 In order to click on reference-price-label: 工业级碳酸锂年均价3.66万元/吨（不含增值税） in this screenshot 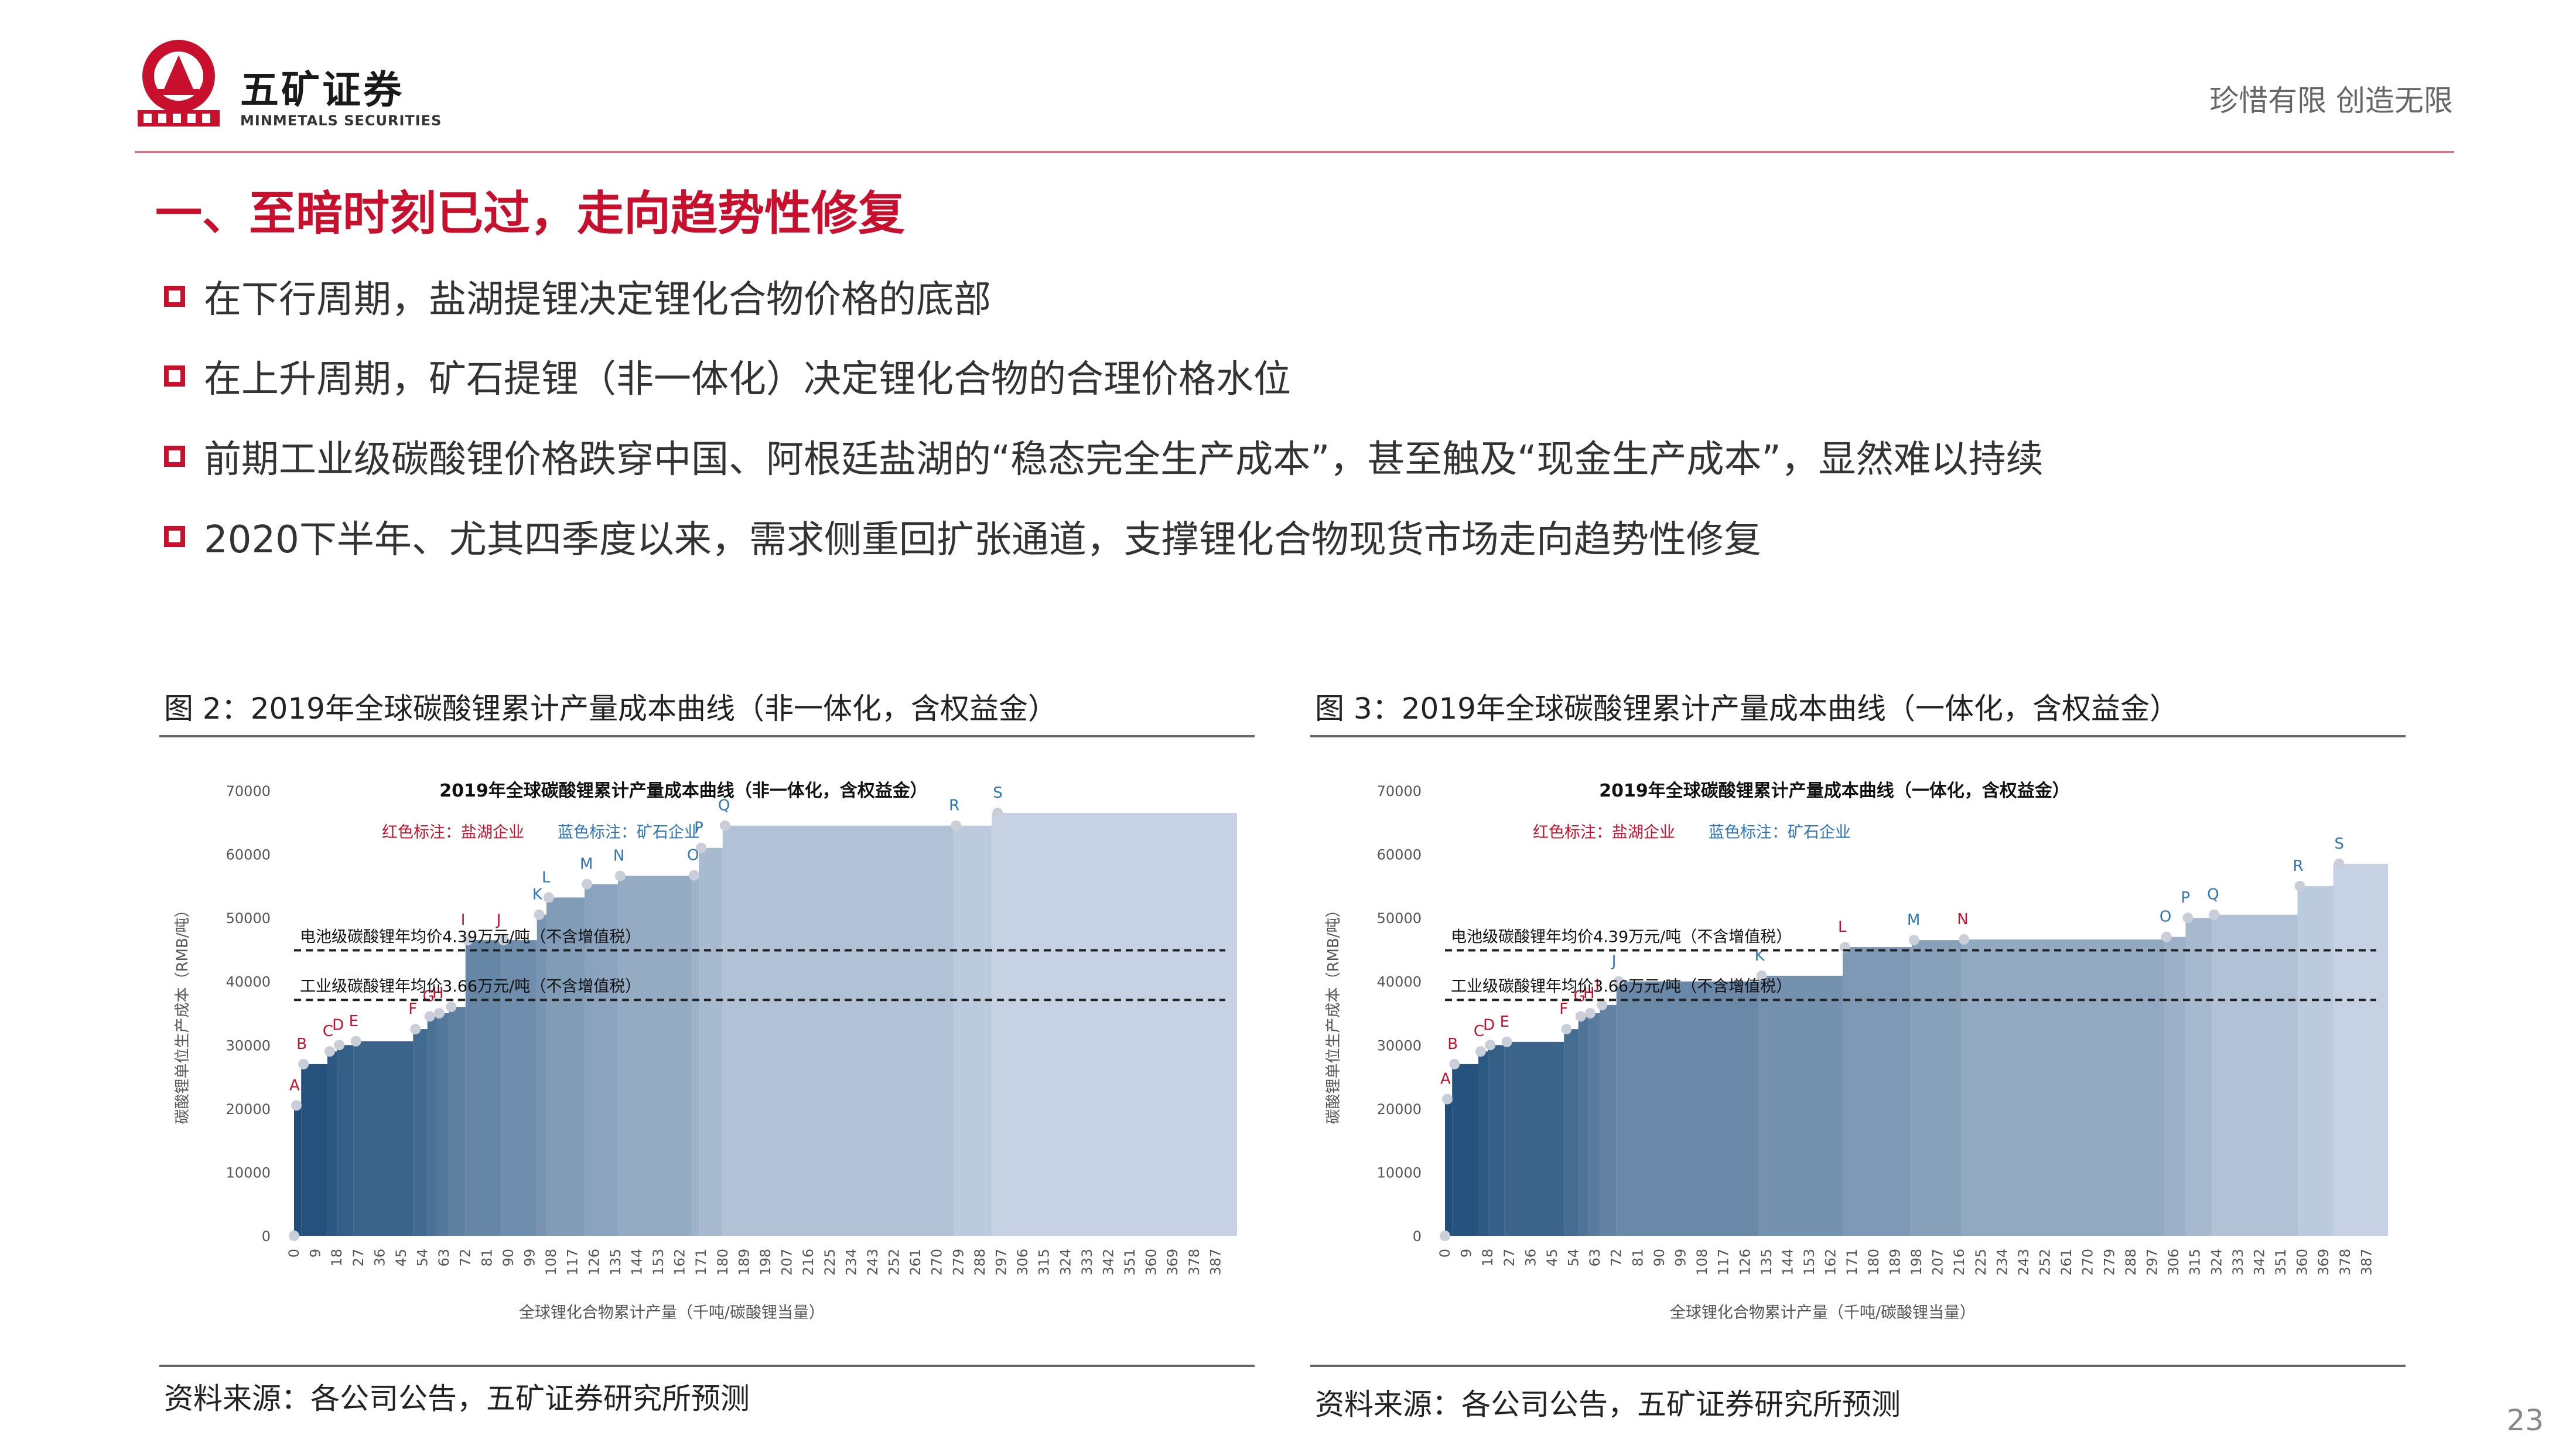, I will do `click(1621, 987)`.